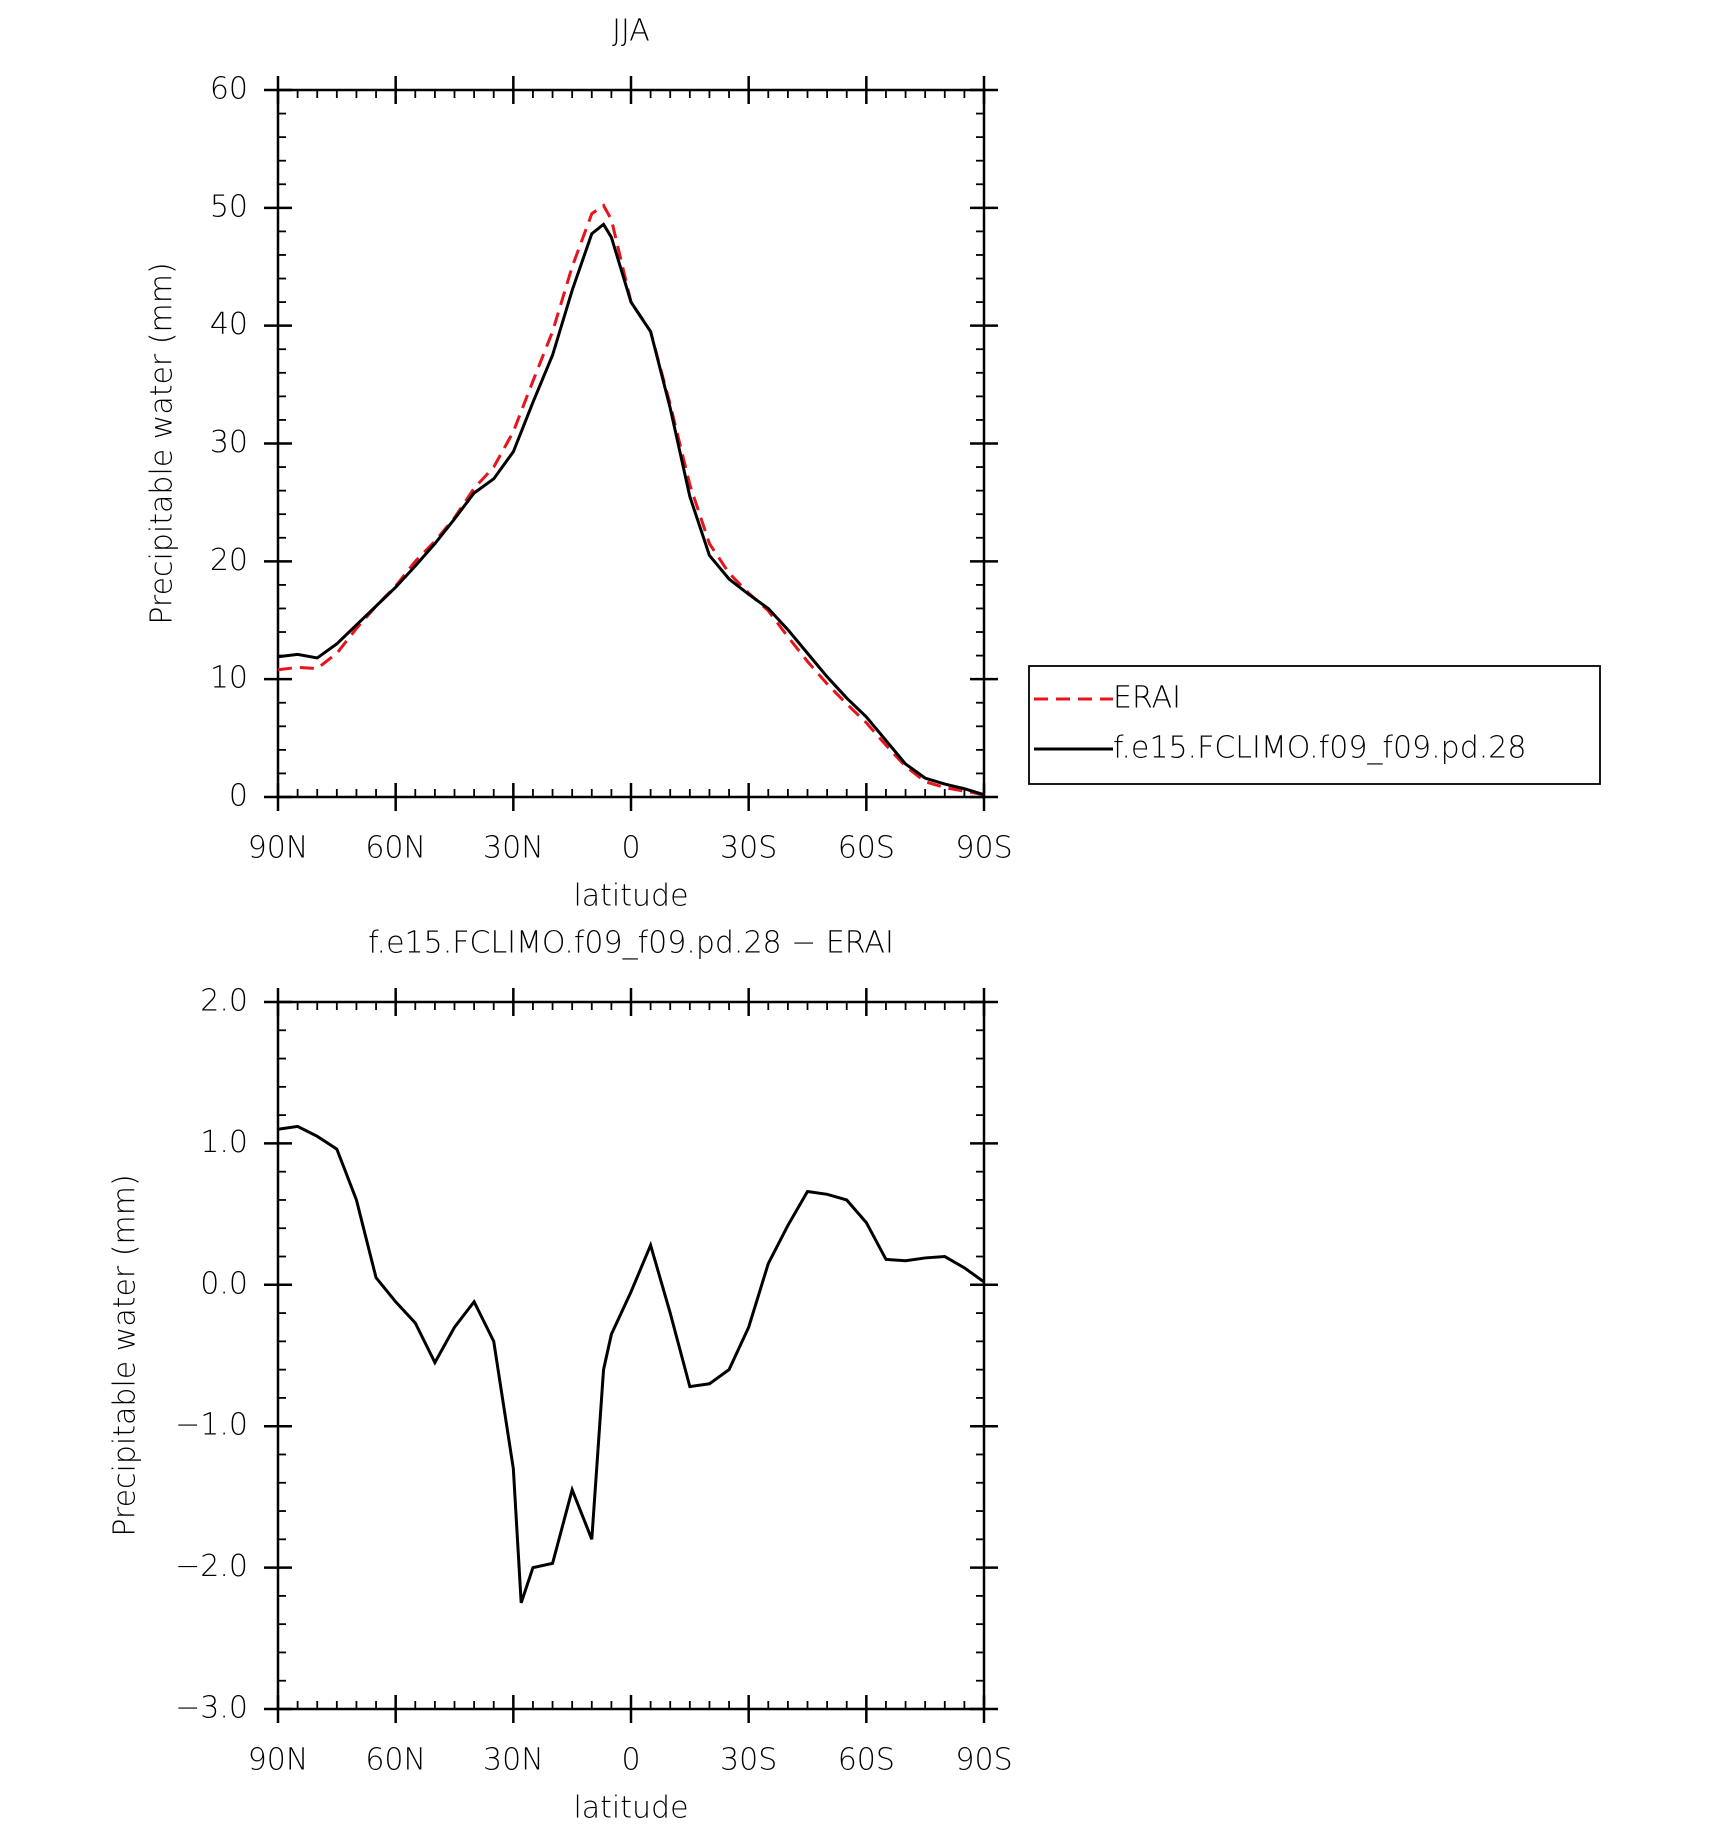 Image resolution: width=1710 pixels, height=1833 pixels. I want to click on y-tick-label: 2.0, so click(224, 1001).